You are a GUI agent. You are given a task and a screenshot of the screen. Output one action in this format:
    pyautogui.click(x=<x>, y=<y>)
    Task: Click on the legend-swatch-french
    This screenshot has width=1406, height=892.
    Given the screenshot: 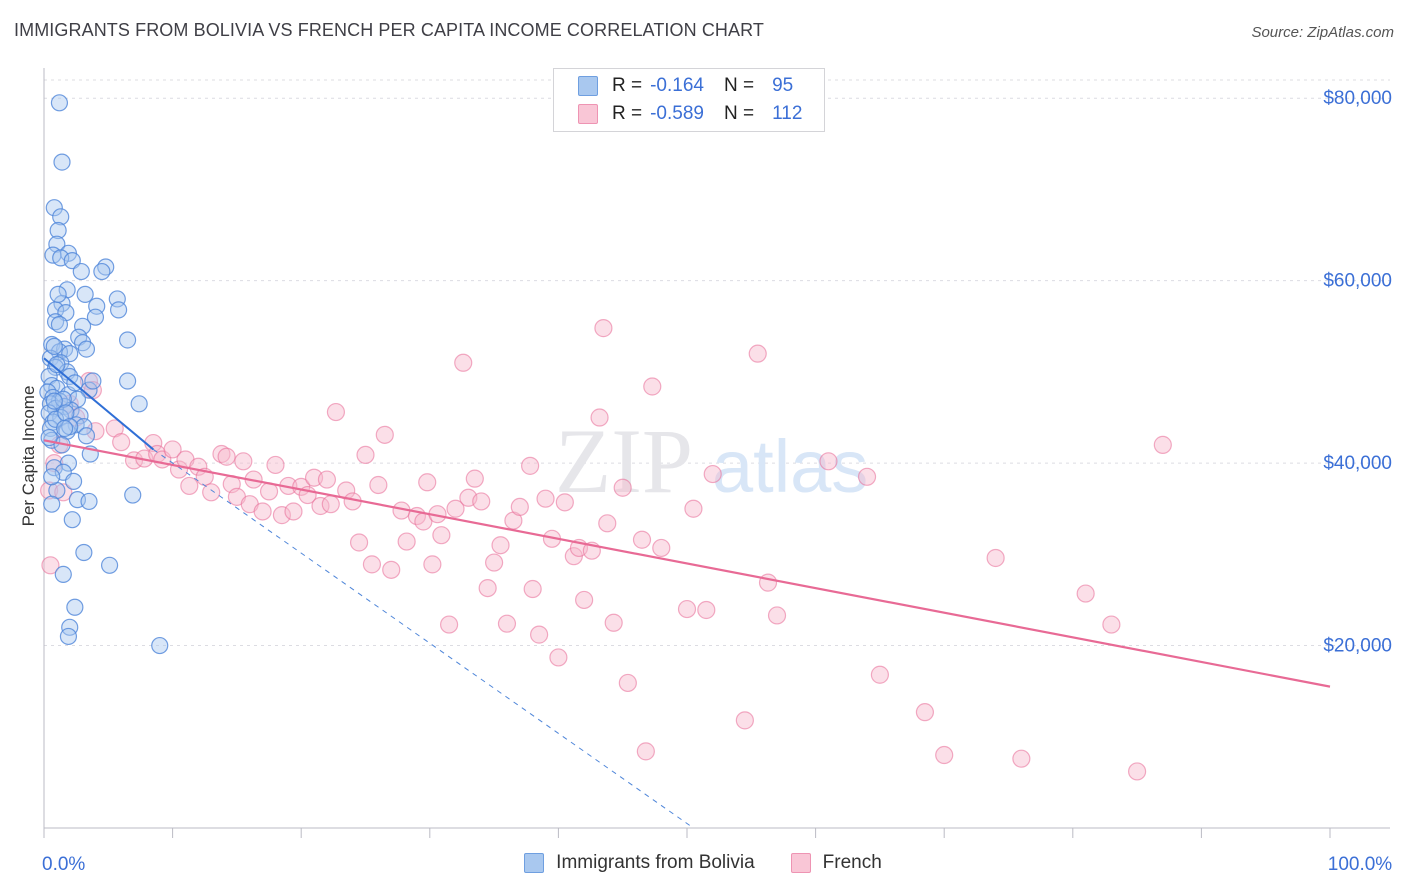 What is the action you would take?
    pyautogui.click(x=588, y=114)
    